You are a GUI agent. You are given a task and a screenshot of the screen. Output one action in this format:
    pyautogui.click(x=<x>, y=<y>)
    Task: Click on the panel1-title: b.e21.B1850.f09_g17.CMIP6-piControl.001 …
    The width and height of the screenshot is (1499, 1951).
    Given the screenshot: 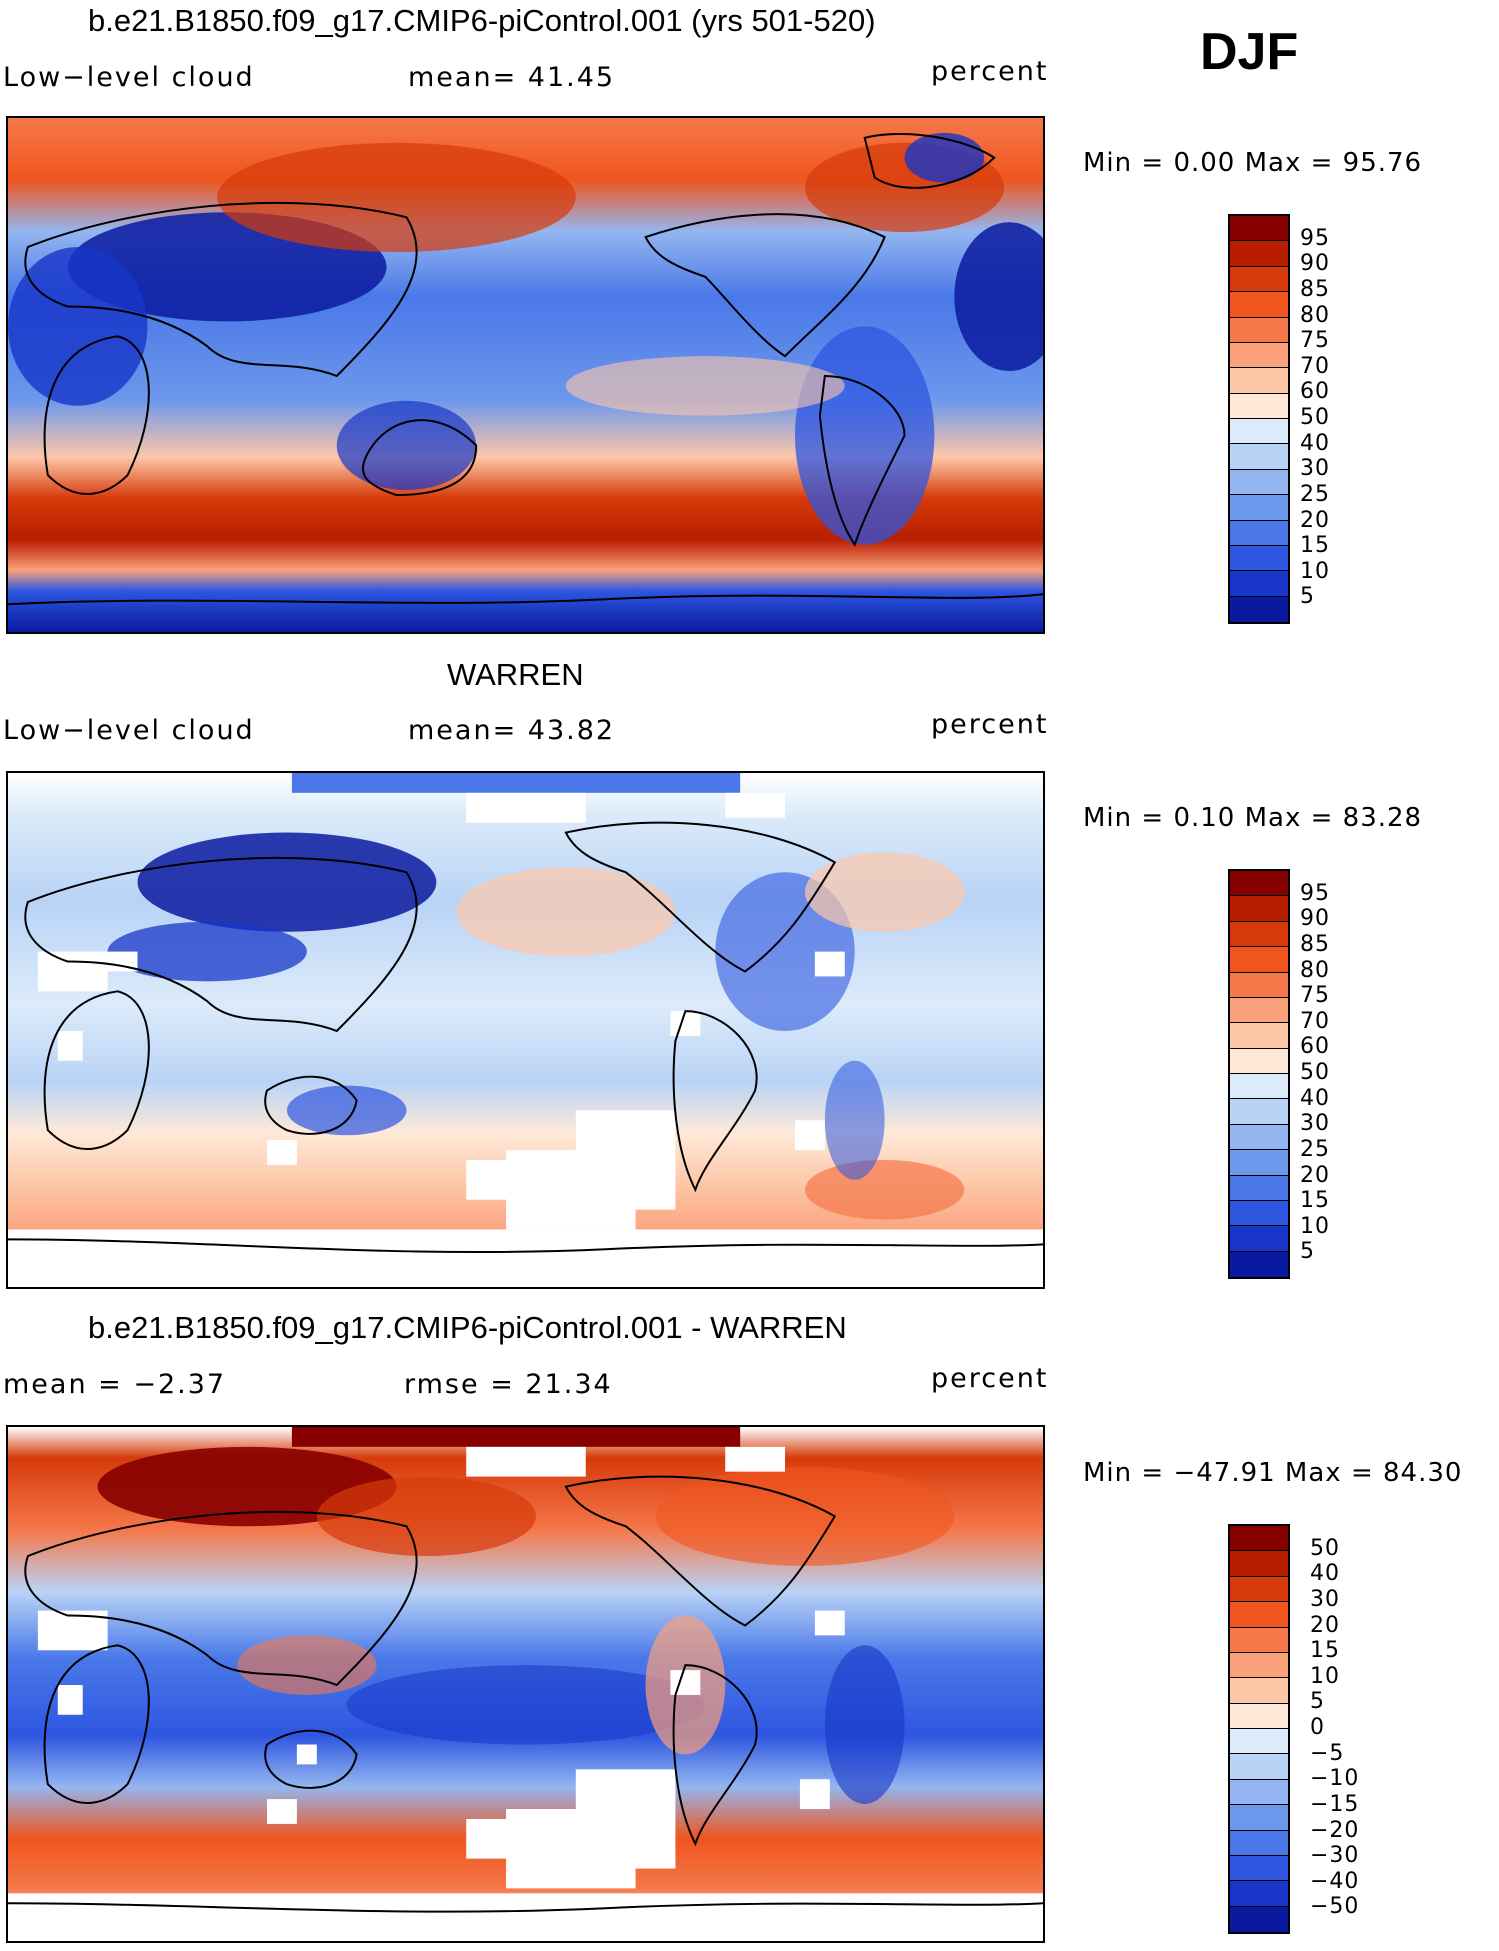 What is the action you would take?
    pyautogui.click(x=482, y=20)
    